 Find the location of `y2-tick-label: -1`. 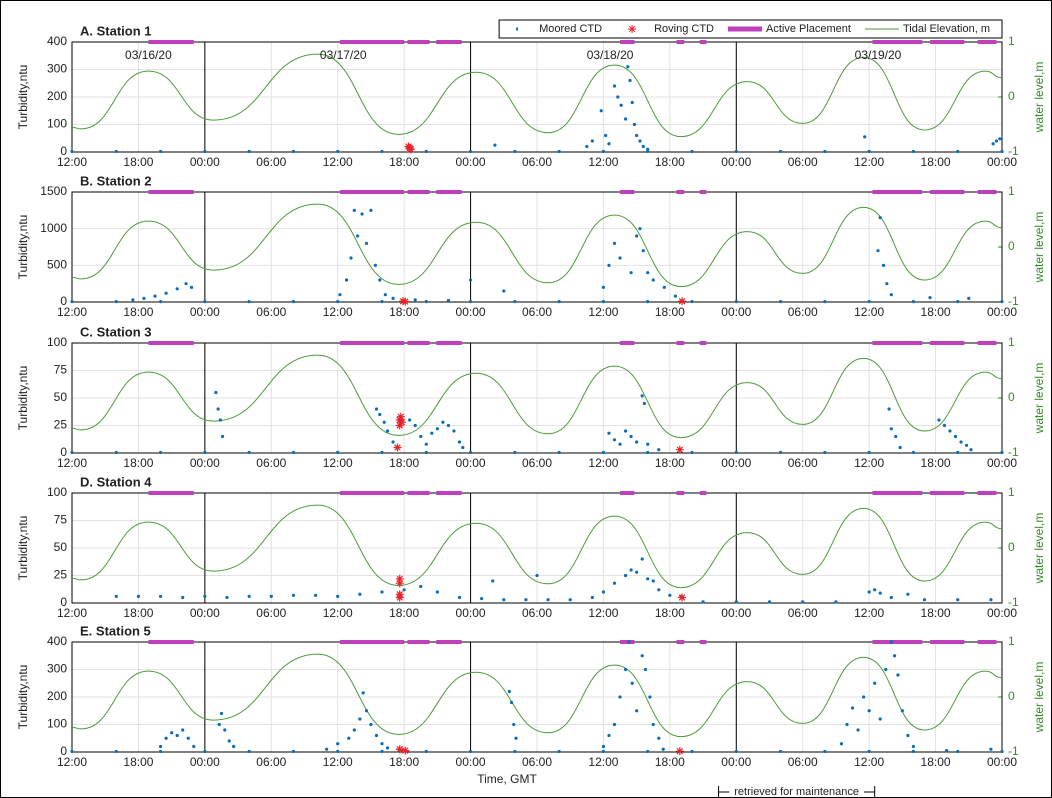

y2-tick-label: -1 is located at coordinates (1013, 751).